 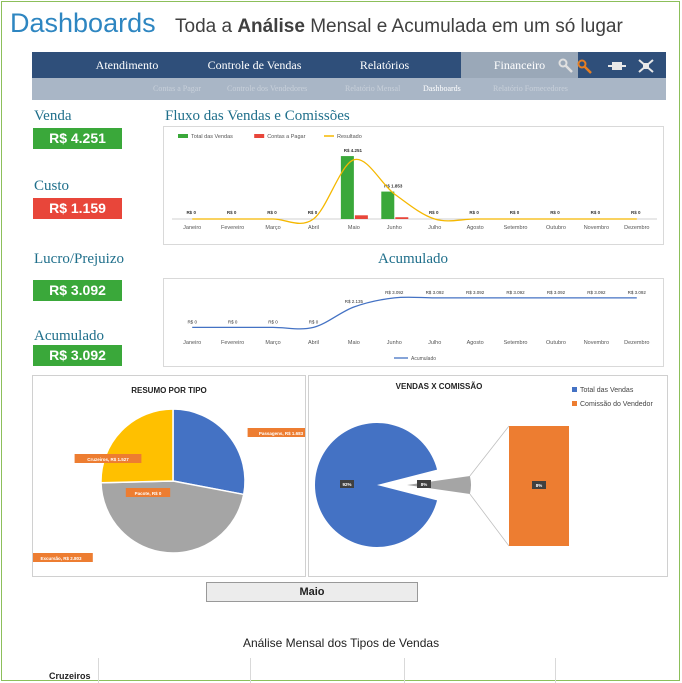 What do you see at coordinates (354, 301) in the screenshot?
I see `data-label: R$ 2.135` at bounding box center [354, 301].